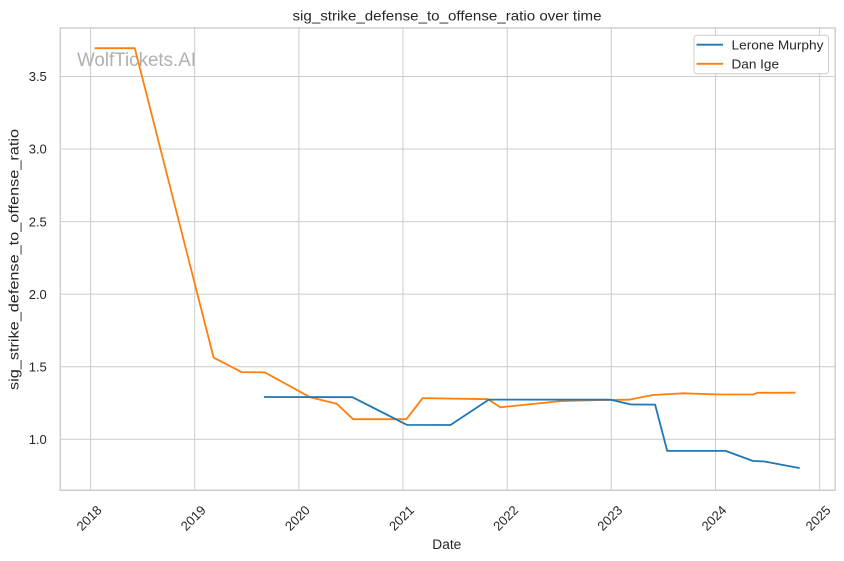  Describe the element at coordinates (15, 259) in the screenshot. I see `svg-text:sig_strike_defense_to_offense_: sig_strike_defense_to_offense_ratio` at that location.